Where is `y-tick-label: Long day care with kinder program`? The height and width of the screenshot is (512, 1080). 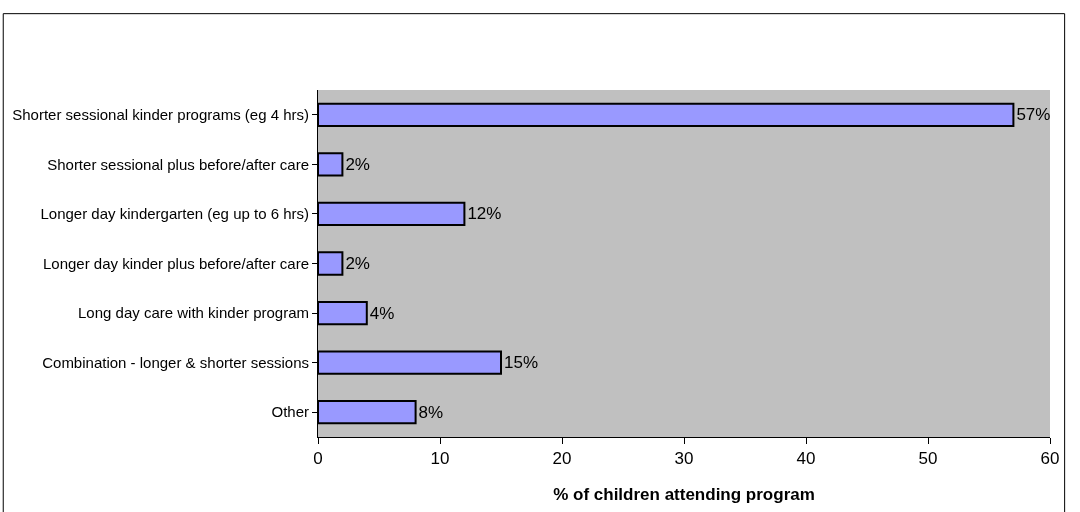 y-tick-label: Long day care with kinder program is located at coordinates (193, 313).